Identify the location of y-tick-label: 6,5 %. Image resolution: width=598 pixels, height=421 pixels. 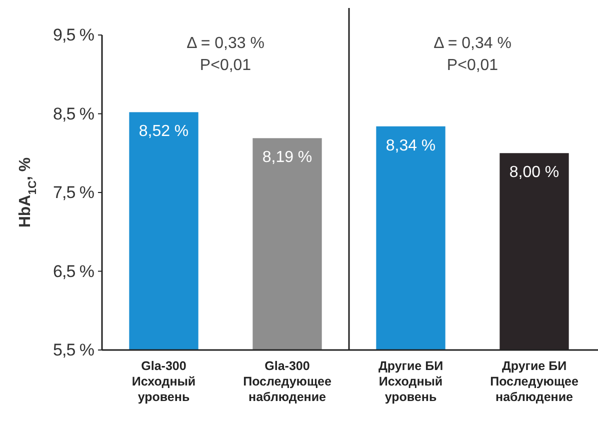
(73, 271).